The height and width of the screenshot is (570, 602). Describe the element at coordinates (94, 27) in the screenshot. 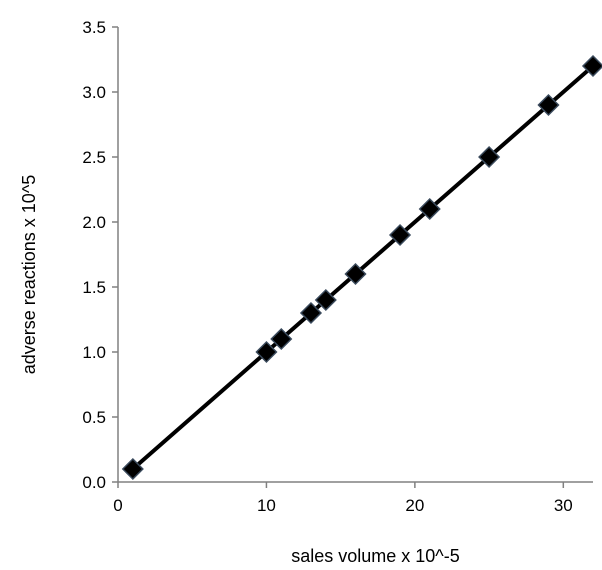

I see `y-tick-label: 3.5` at that location.